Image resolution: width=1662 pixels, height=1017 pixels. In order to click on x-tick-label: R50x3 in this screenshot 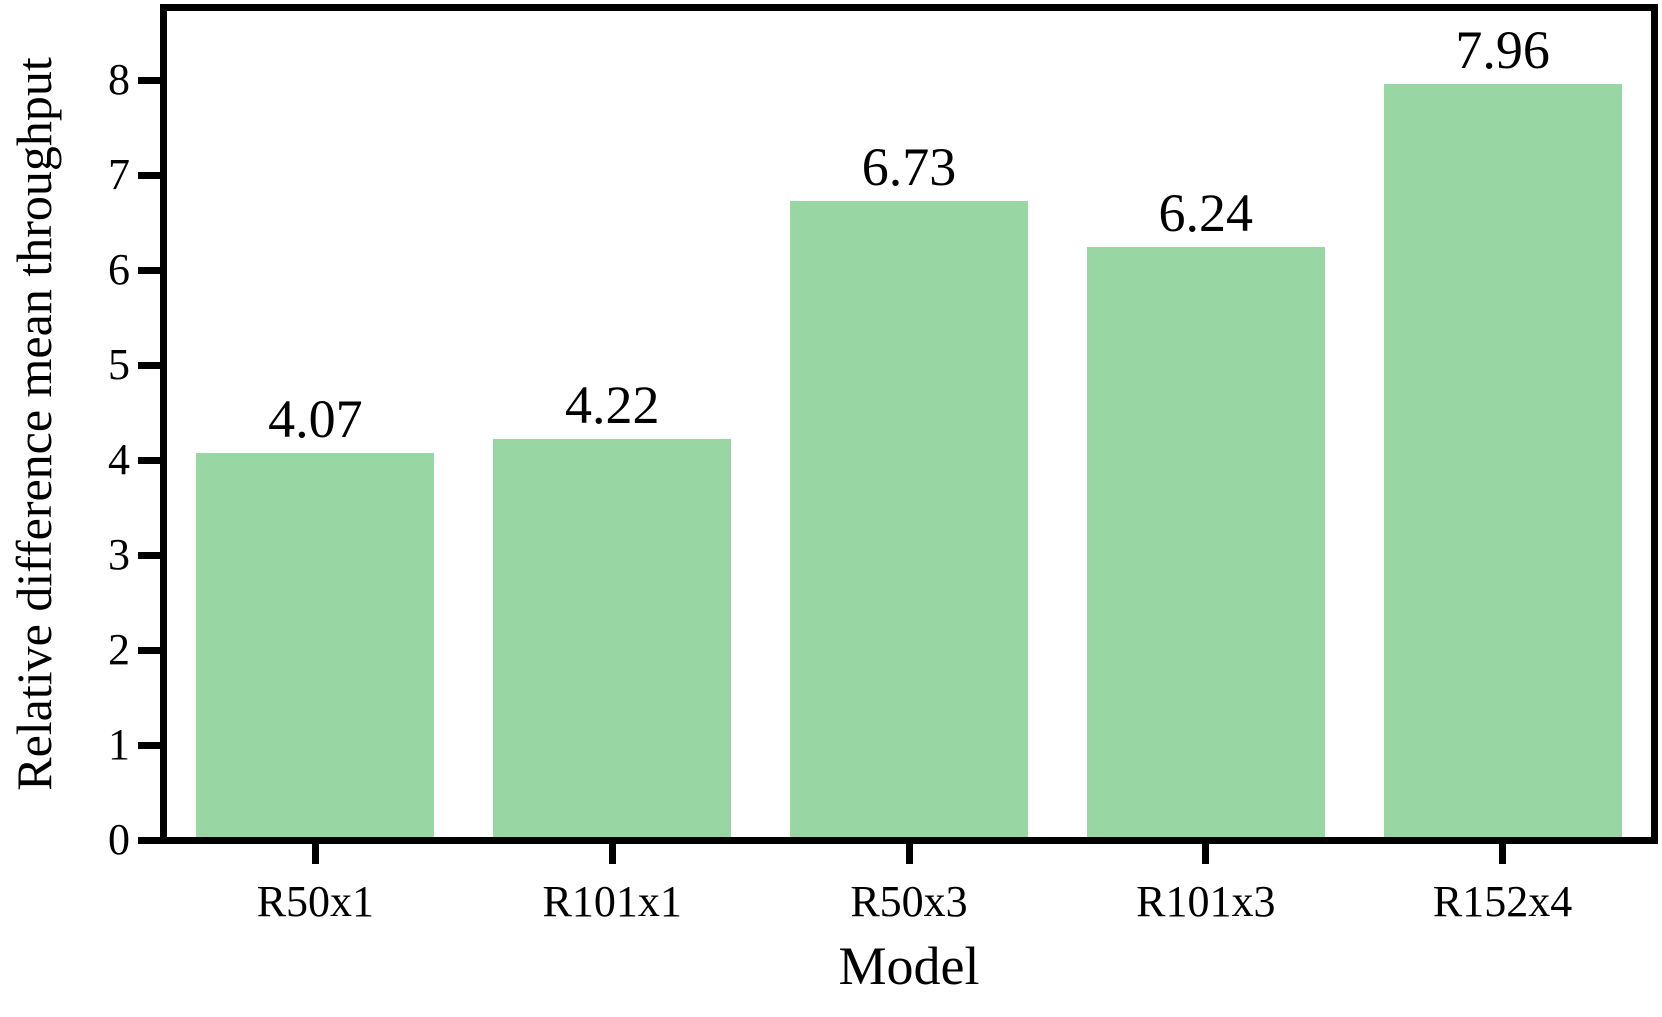, I will do `click(909, 901)`.